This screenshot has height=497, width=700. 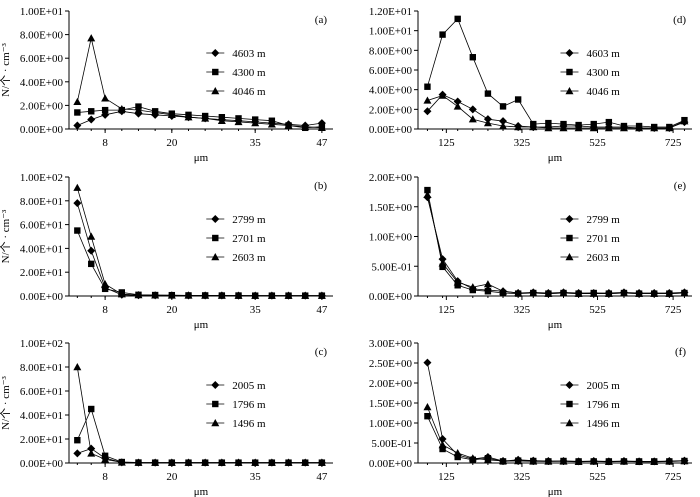 I want to click on legend-label: 4603 m, so click(x=603, y=54).